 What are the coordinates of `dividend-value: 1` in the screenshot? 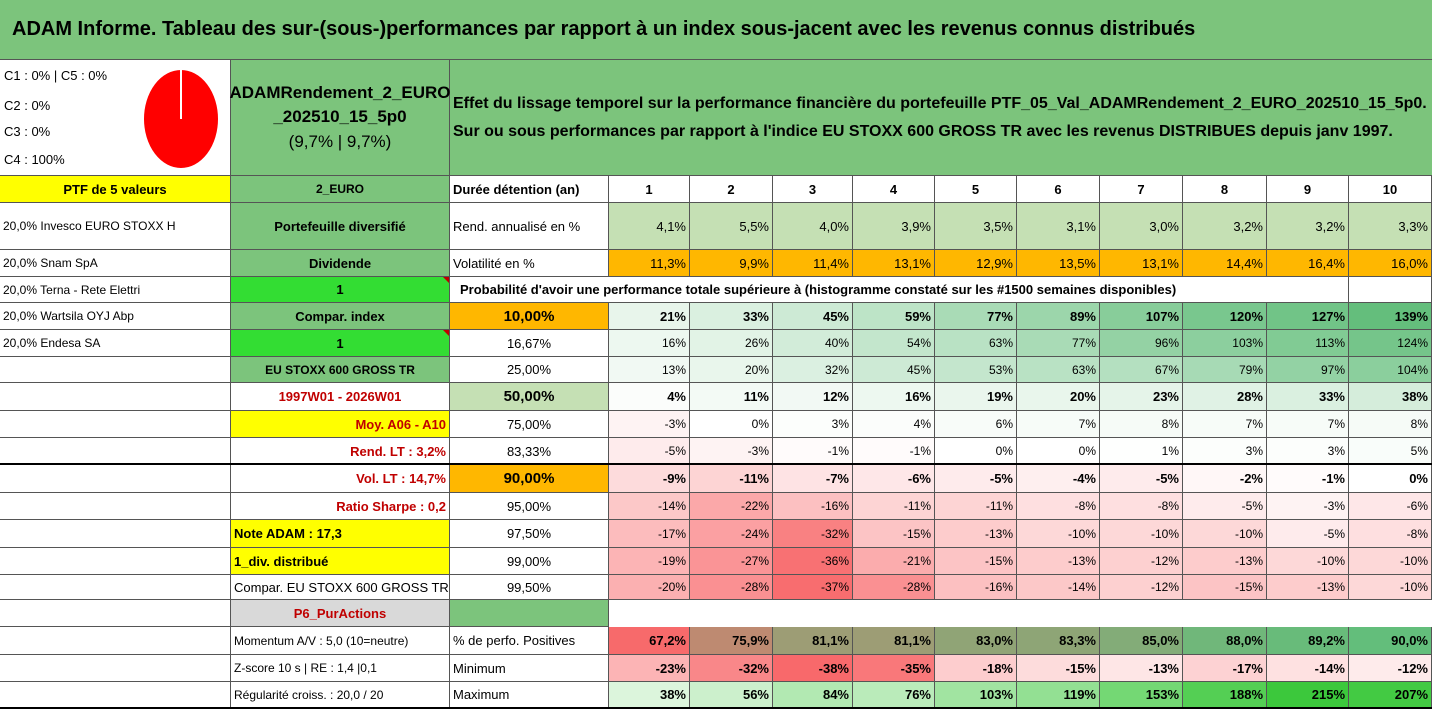 It's located at (340, 290).